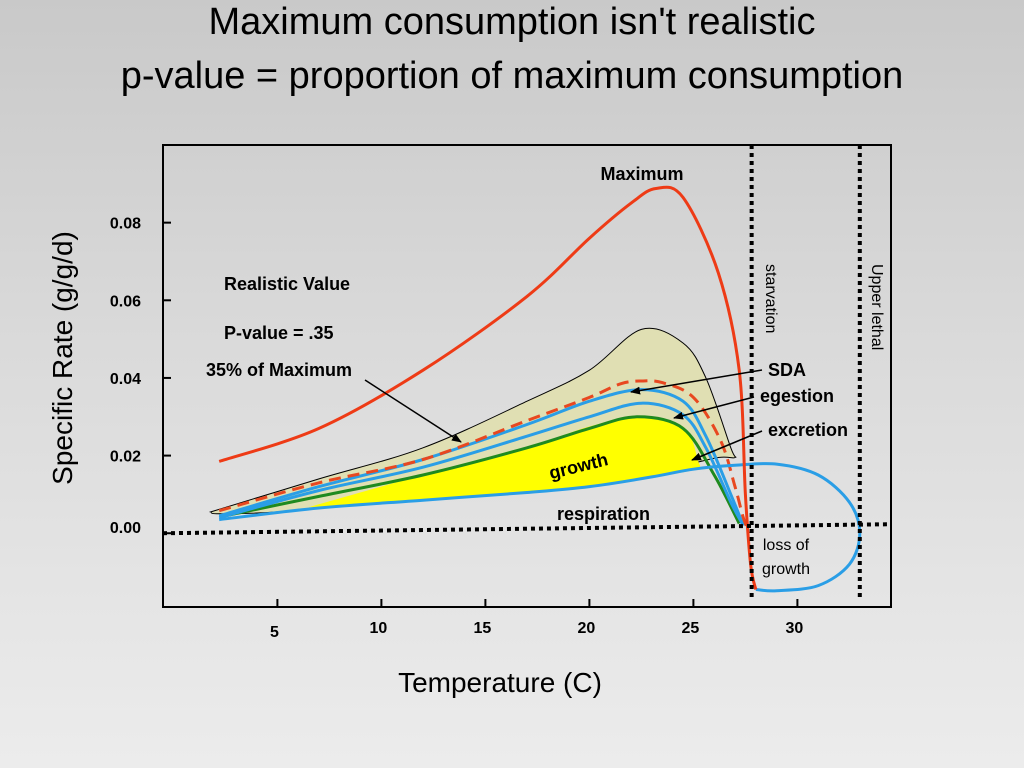  What do you see at coordinates (714, 408) in the screenshot?
I see `arrow-egestion` at bounding box center [714, 408].